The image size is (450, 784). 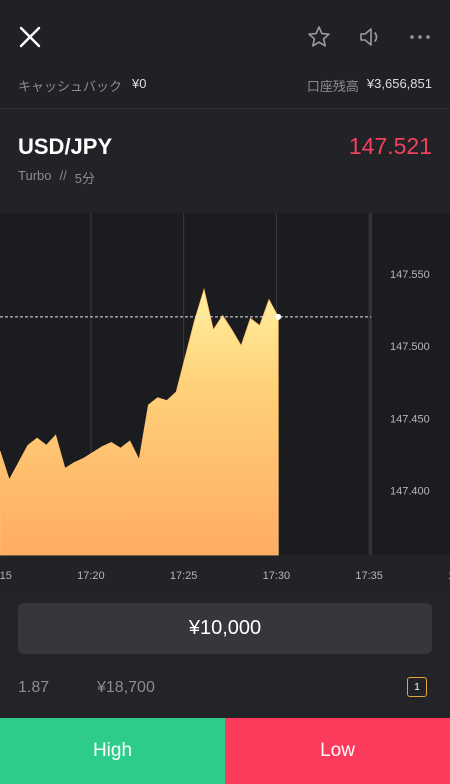 What do you see at coordinates (225, 54) in the screenshot?
I see `top-bar` at bounding box center [225, 54].